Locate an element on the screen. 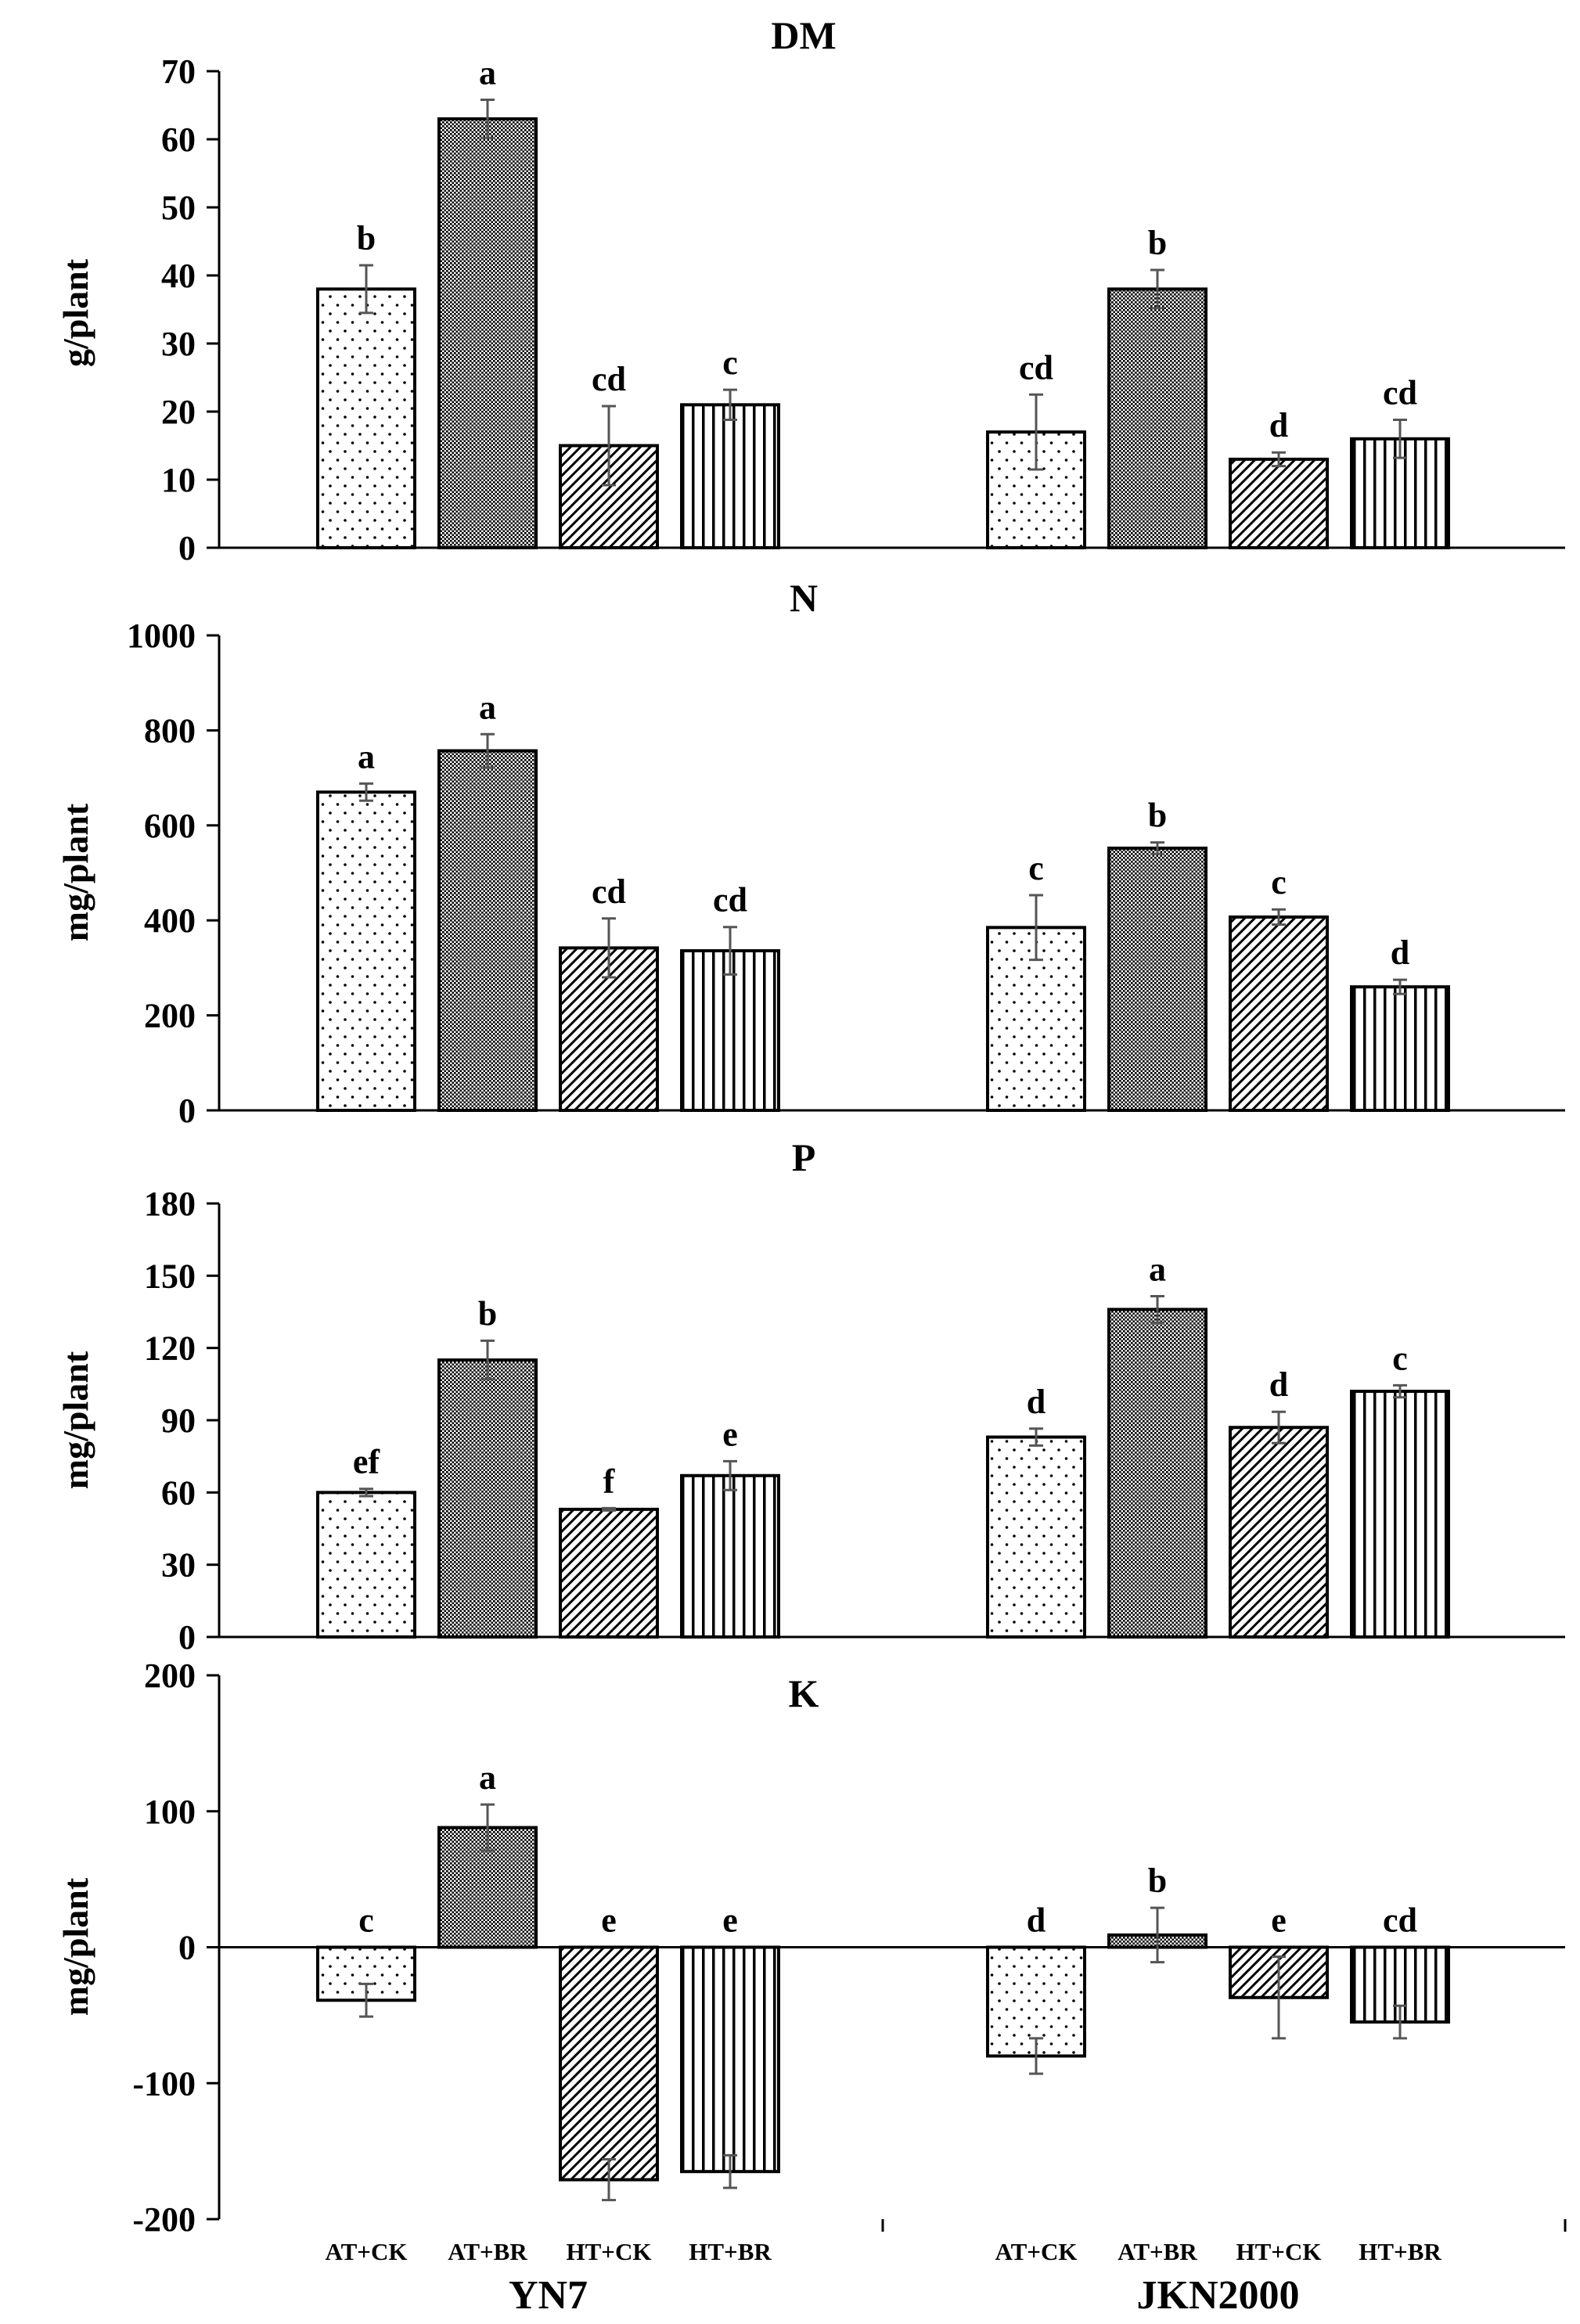 The height and width of the screenshot is (2324, 1580). chart-title: N is located at coordinates (804, 598).